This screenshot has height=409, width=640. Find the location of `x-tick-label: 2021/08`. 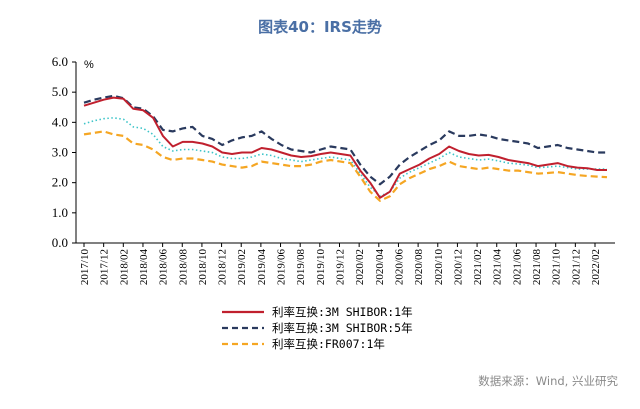

x-tick-label: 2021/08 is located at coordinates (537, 267).